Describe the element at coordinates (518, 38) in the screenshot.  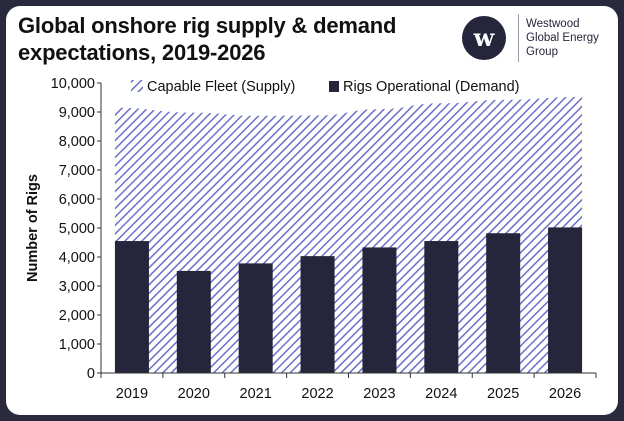
I see `logo-divider` at that location.